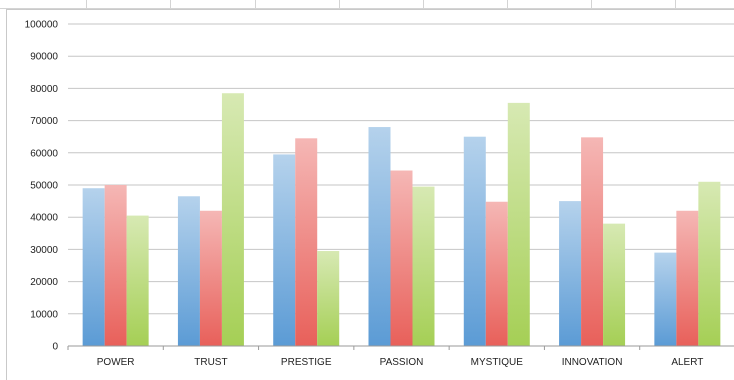  Describe the element at coordinates (306, 362) in the screenshot. I see `x-tick-label: PRESTIGE` at that location.